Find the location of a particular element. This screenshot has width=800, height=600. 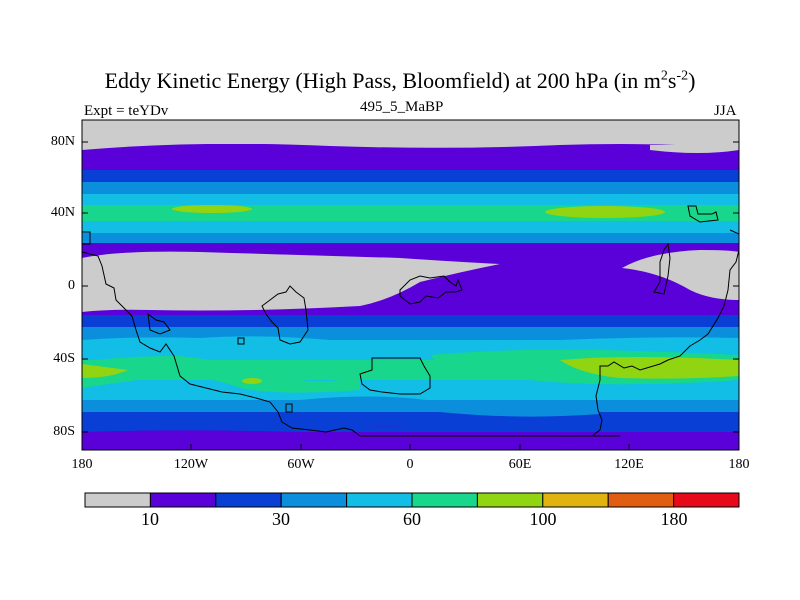

band-purple-north is located at coordinates (410, 157).